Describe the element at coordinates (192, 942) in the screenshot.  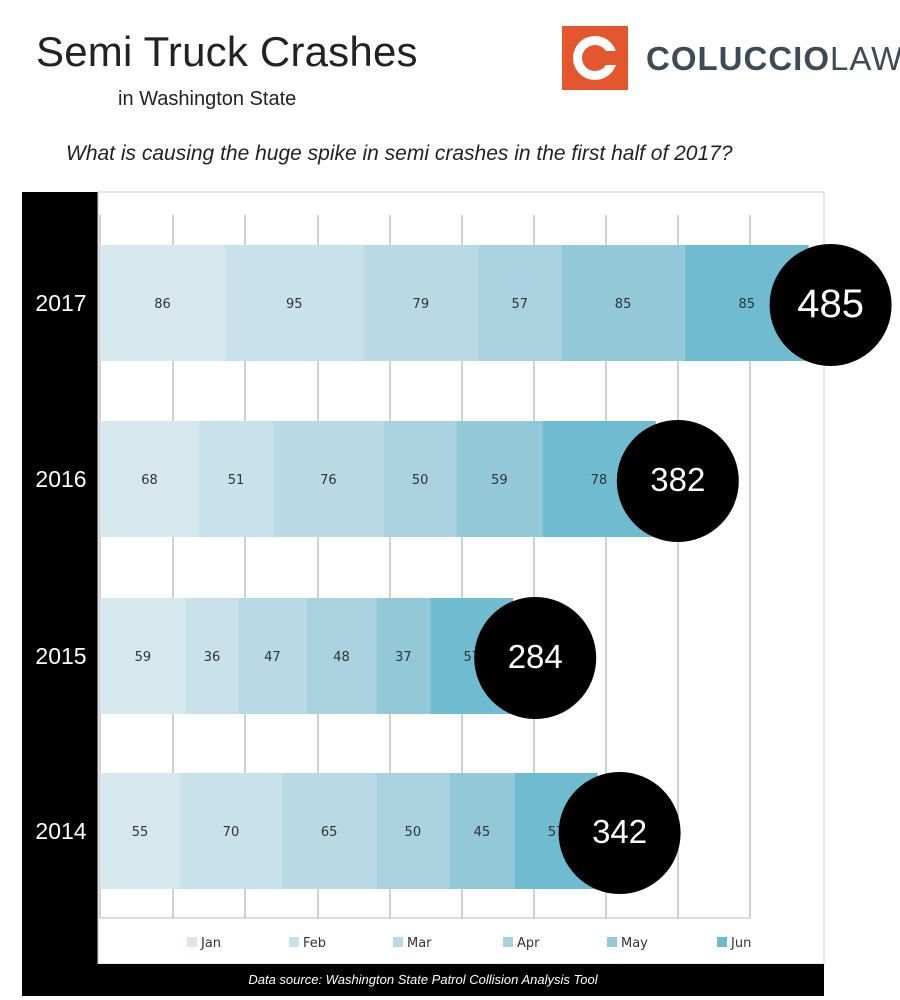
I see `legend-swatch-jan` at that location.